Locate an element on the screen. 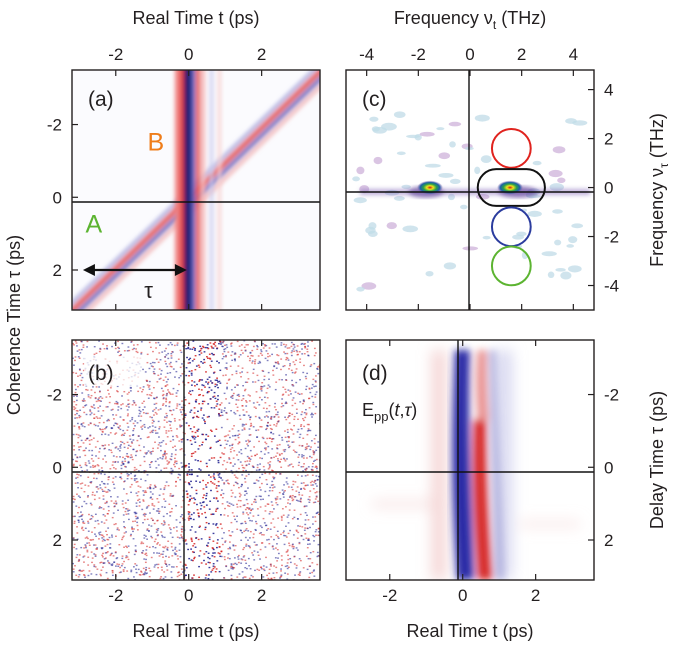 Image resolution: width=684 pixels, height=646 pixels. top-x-label-left: Real Time t (ps) is located at coordinates (195, 18).